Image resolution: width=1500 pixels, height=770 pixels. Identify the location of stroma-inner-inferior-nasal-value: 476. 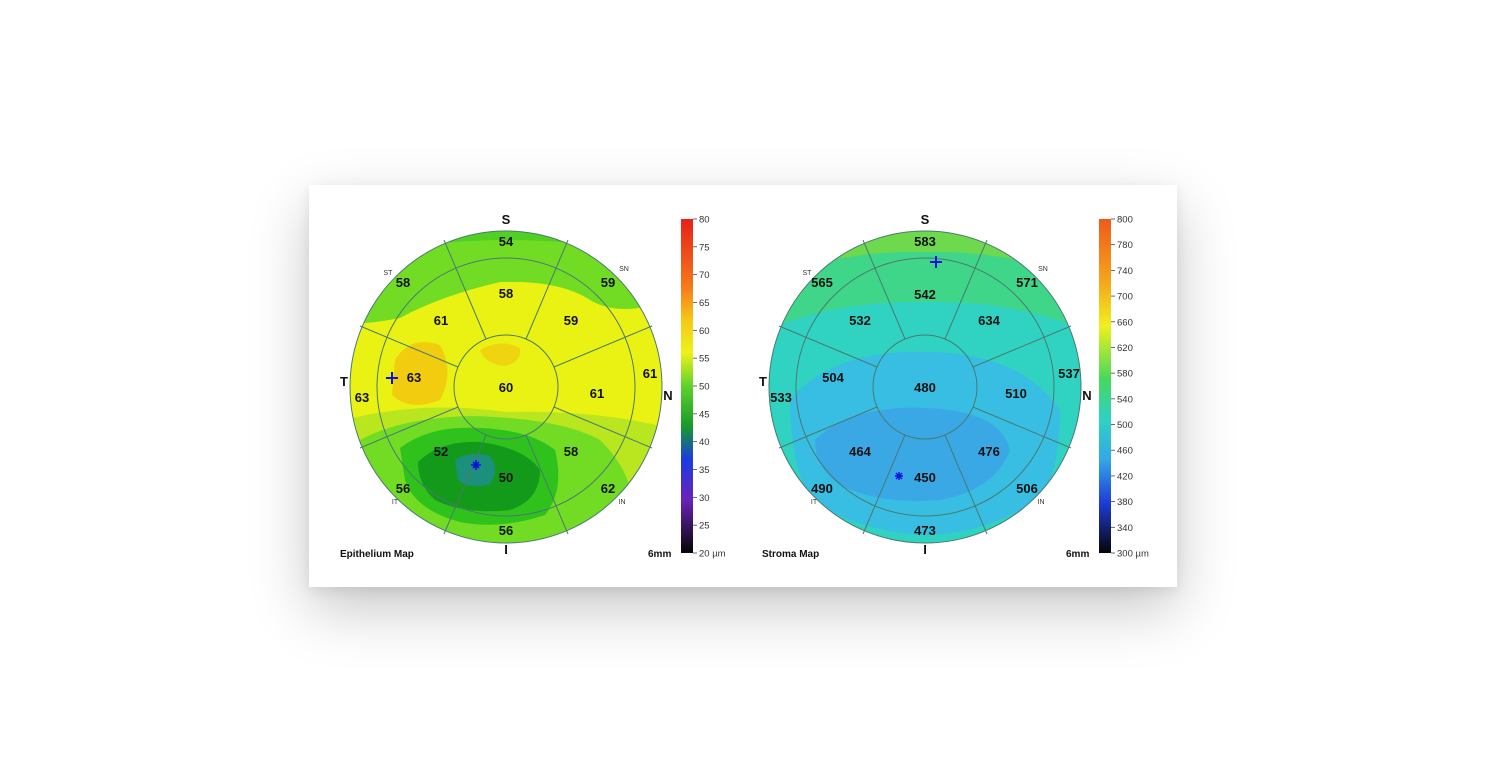
(989, 451).